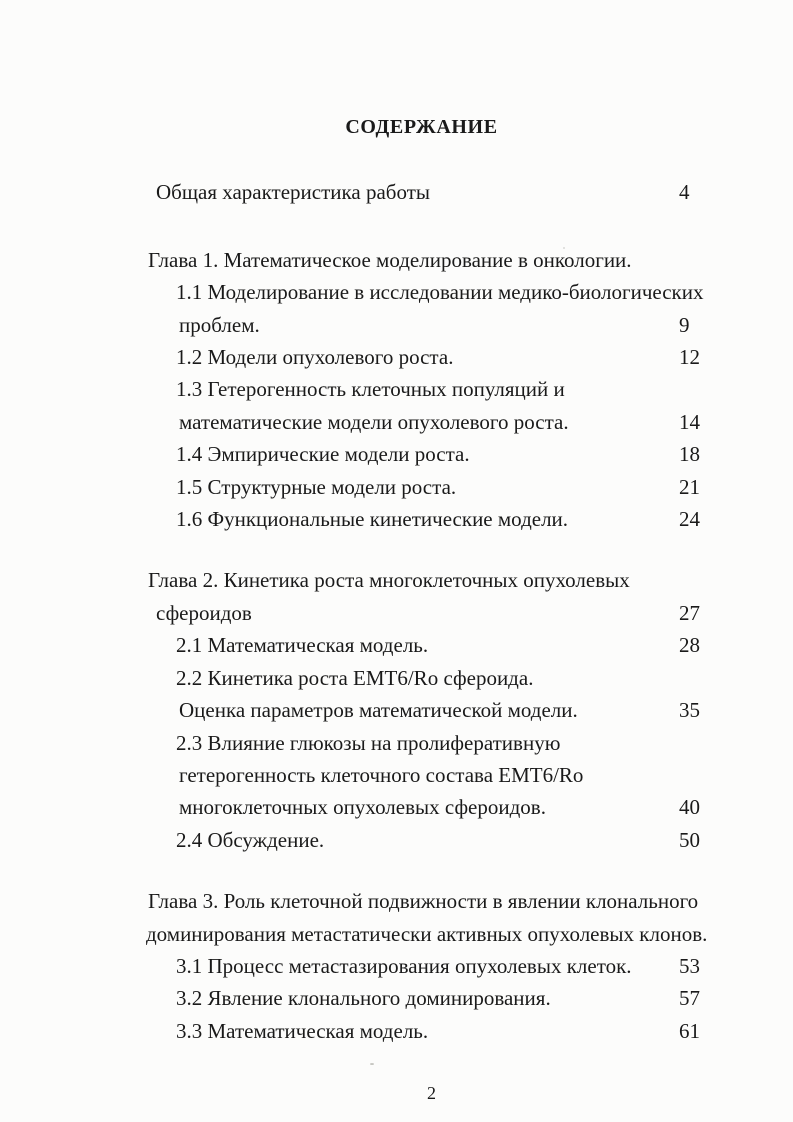 The width and height of the screenshot is (793, 1122). Describe the element at coordinates (362, 807) in the screenshot. I see `toc-entry-text: многоклеточных опухолевых сфероидов.` at that location.